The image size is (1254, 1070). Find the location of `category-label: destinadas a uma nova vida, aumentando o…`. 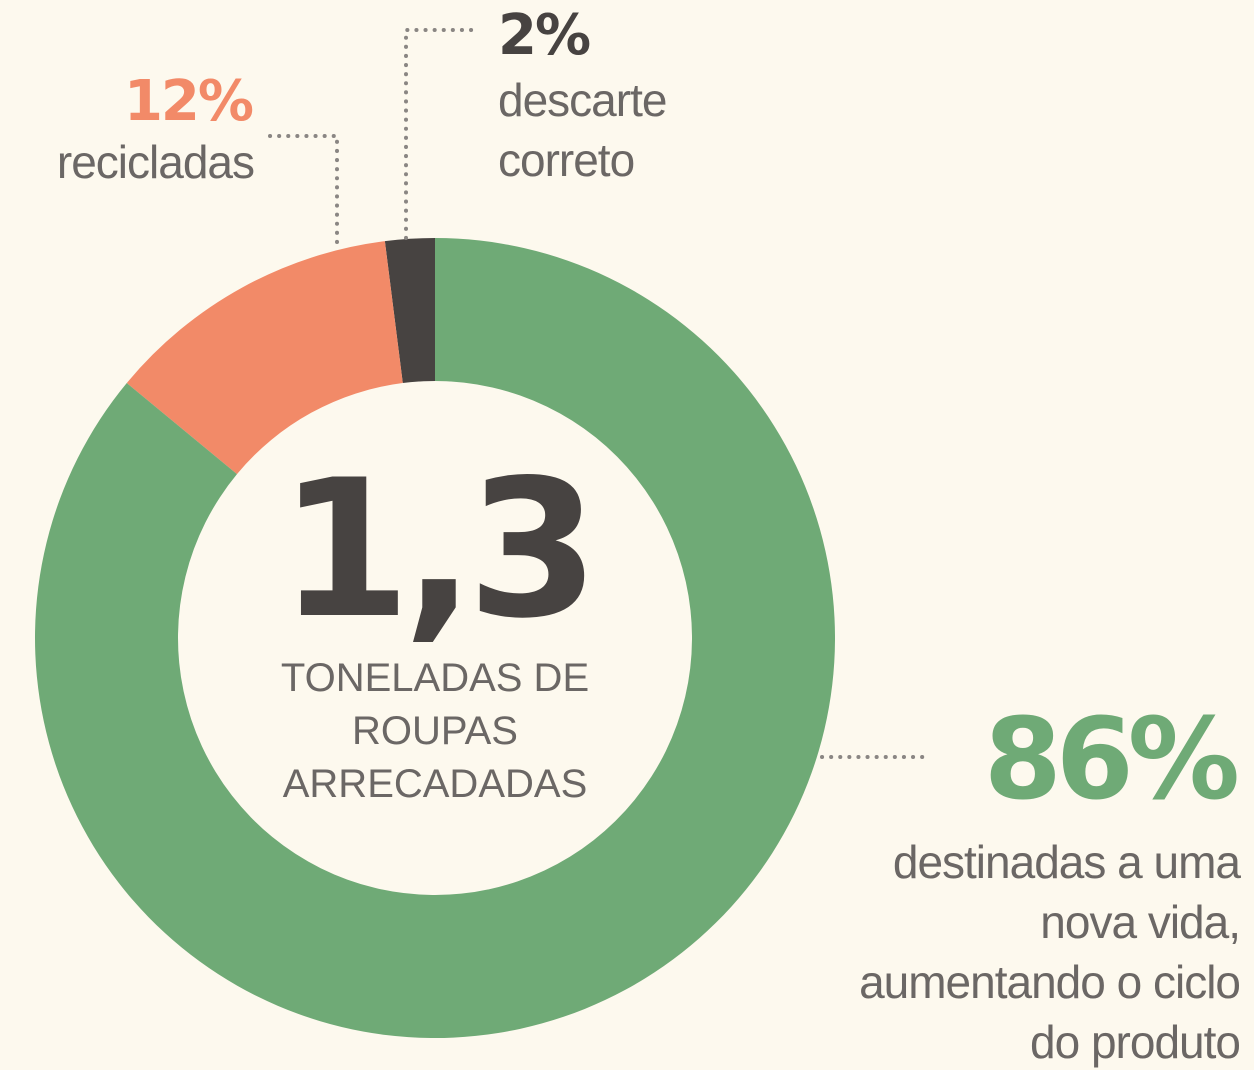

category-label: destinadas a uma nova vida, aumentando o… is located at coordinates (1050, 952).